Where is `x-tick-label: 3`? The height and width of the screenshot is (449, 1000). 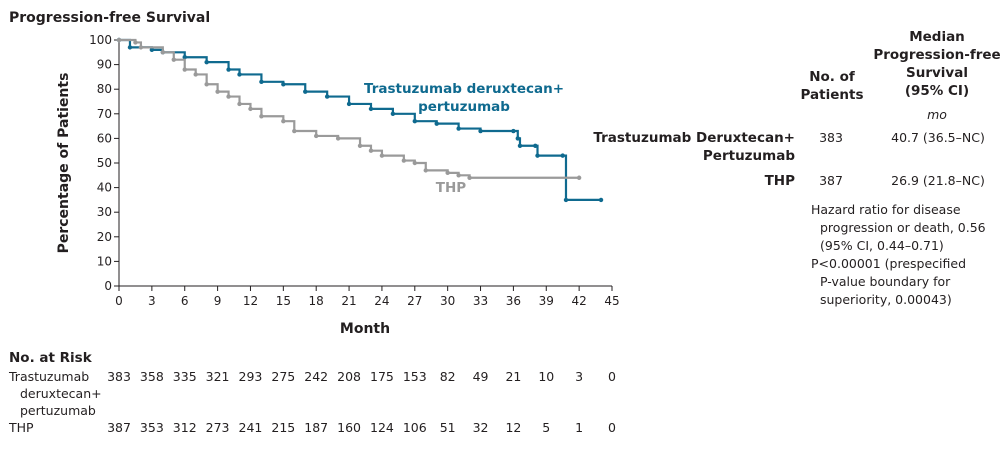 x-tick-label: 3 is located at coordinates (152, 301).